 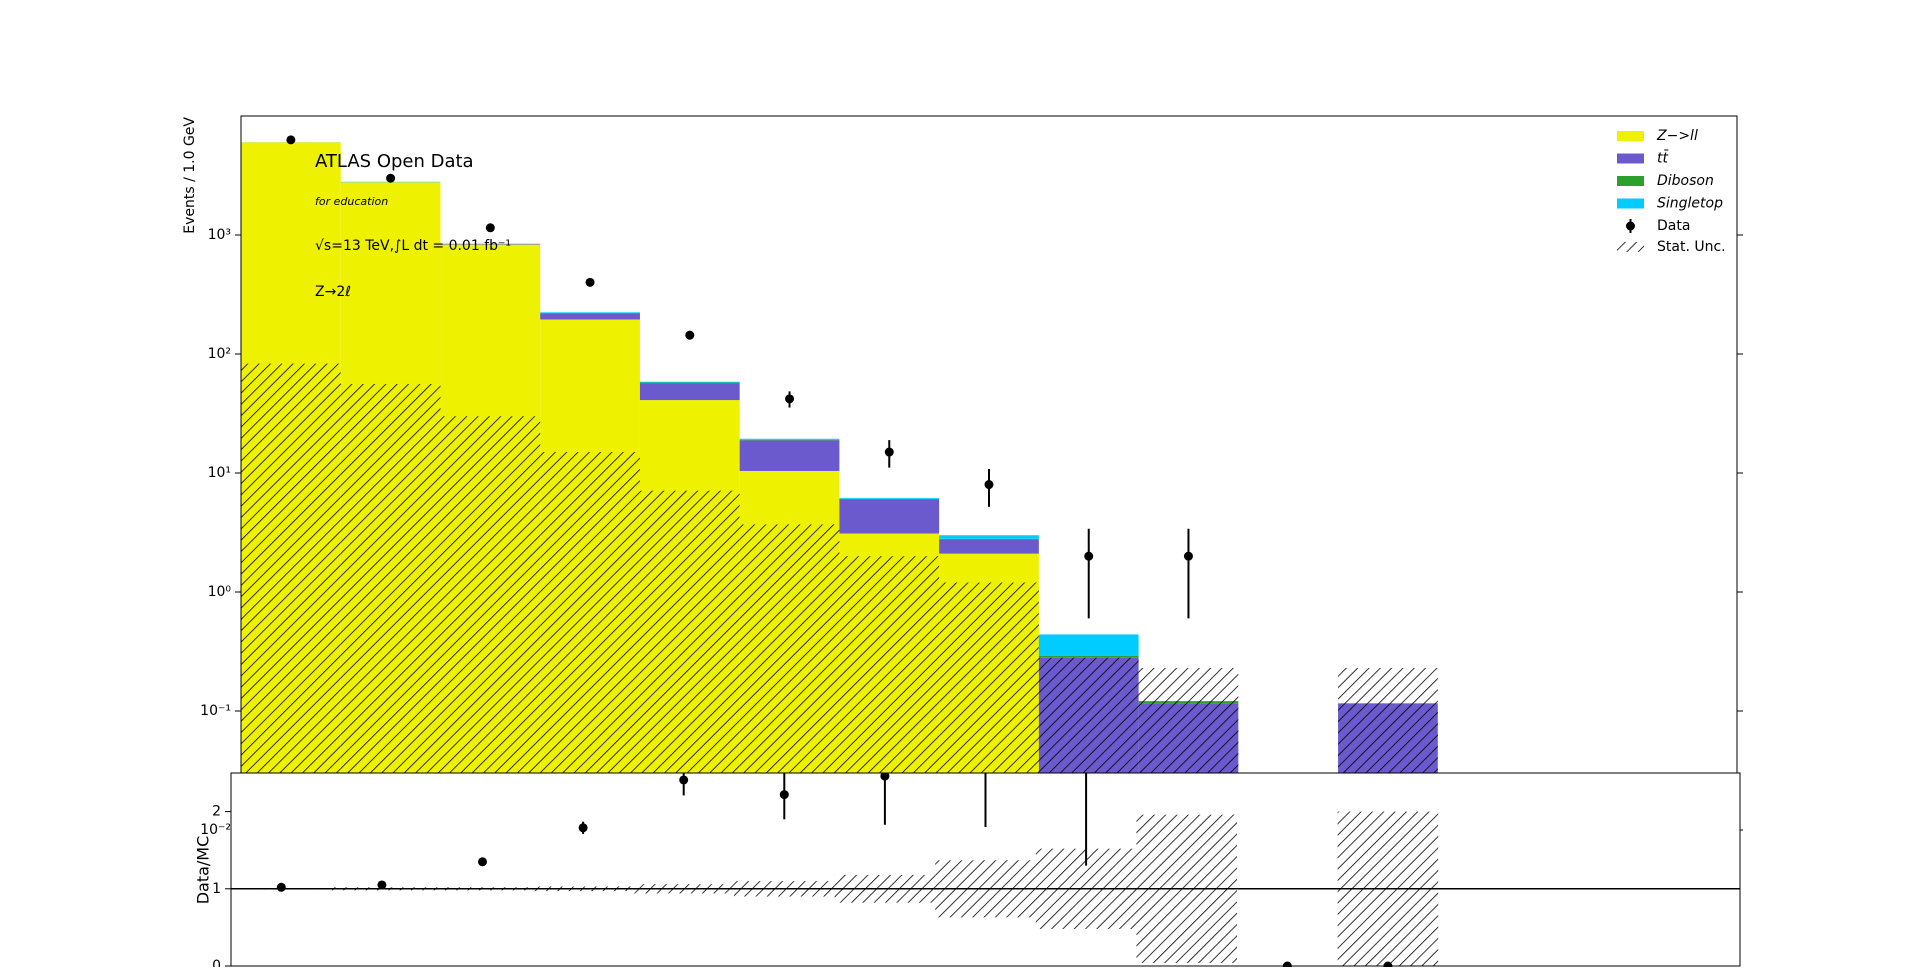 What do you see at coordinates (219, 235) in the screenshot?
I see `y-tick-label: 10³` at bounding box center [219, 235].